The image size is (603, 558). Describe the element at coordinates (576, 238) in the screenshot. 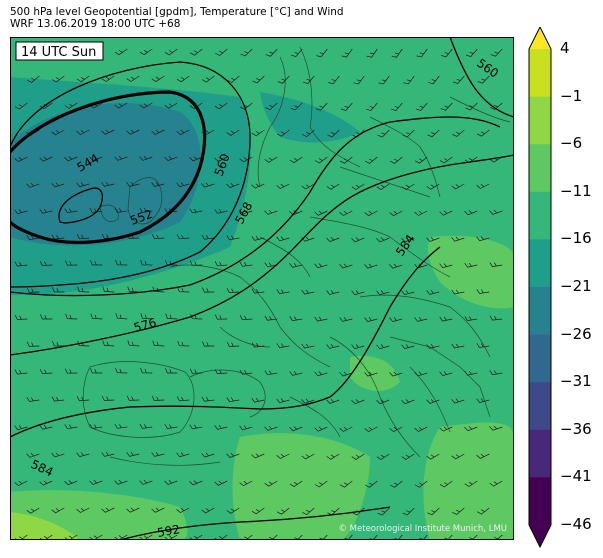

I see `colorbar-tick-label: −16` at that location.